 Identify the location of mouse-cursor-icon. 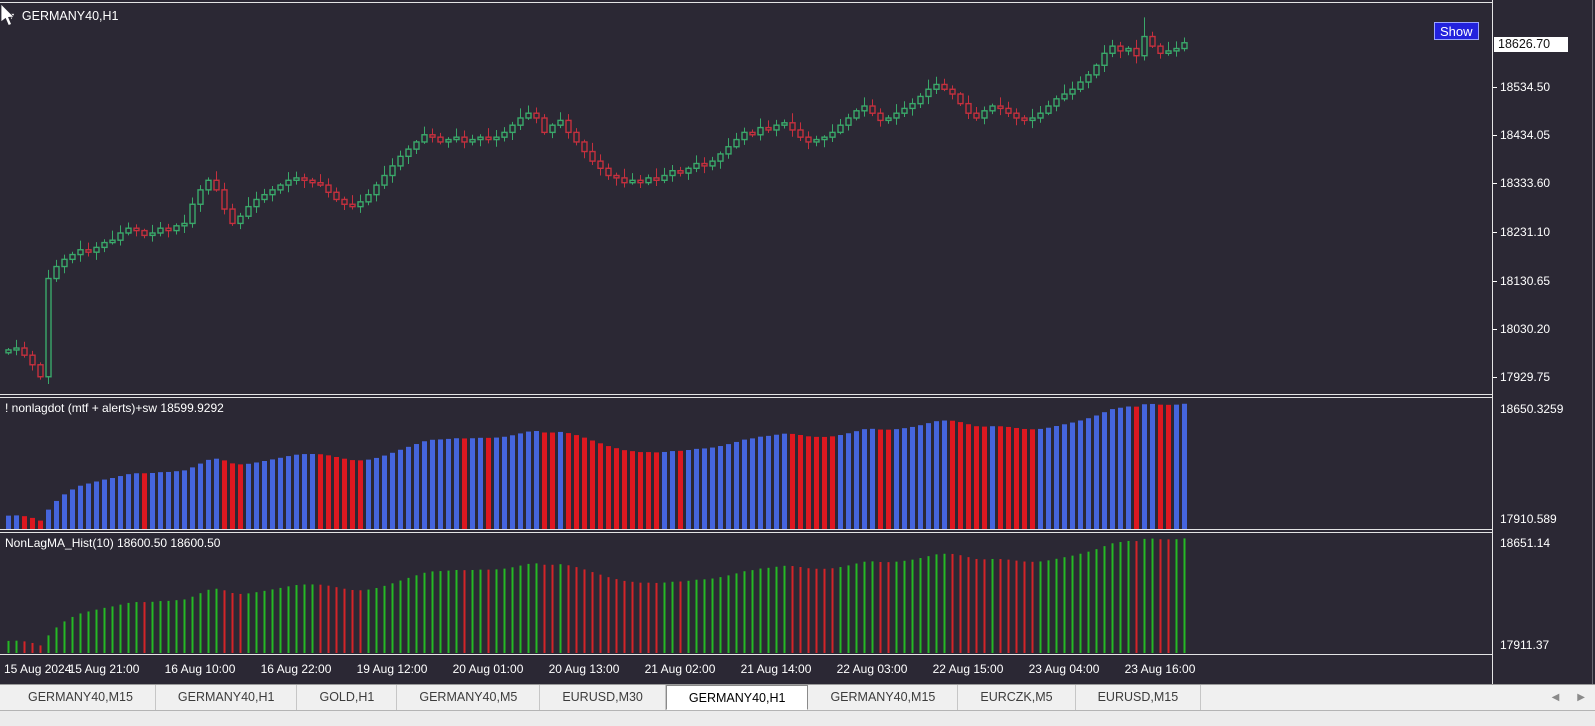
(7, 15).